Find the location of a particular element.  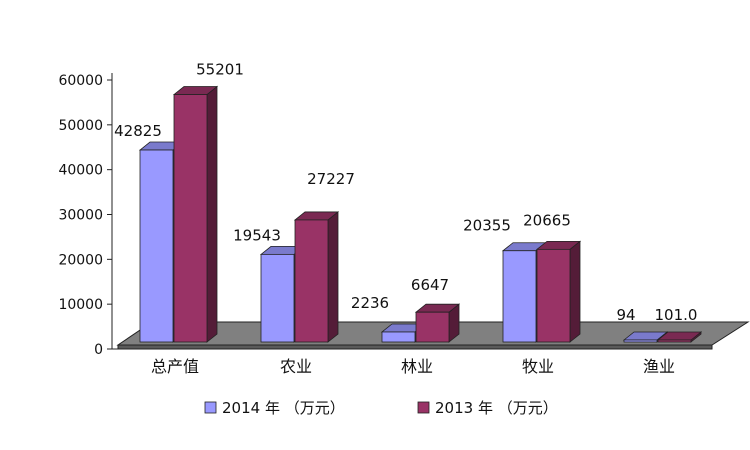

y-tick-label: 30000 is located at coordinates (80, 216).